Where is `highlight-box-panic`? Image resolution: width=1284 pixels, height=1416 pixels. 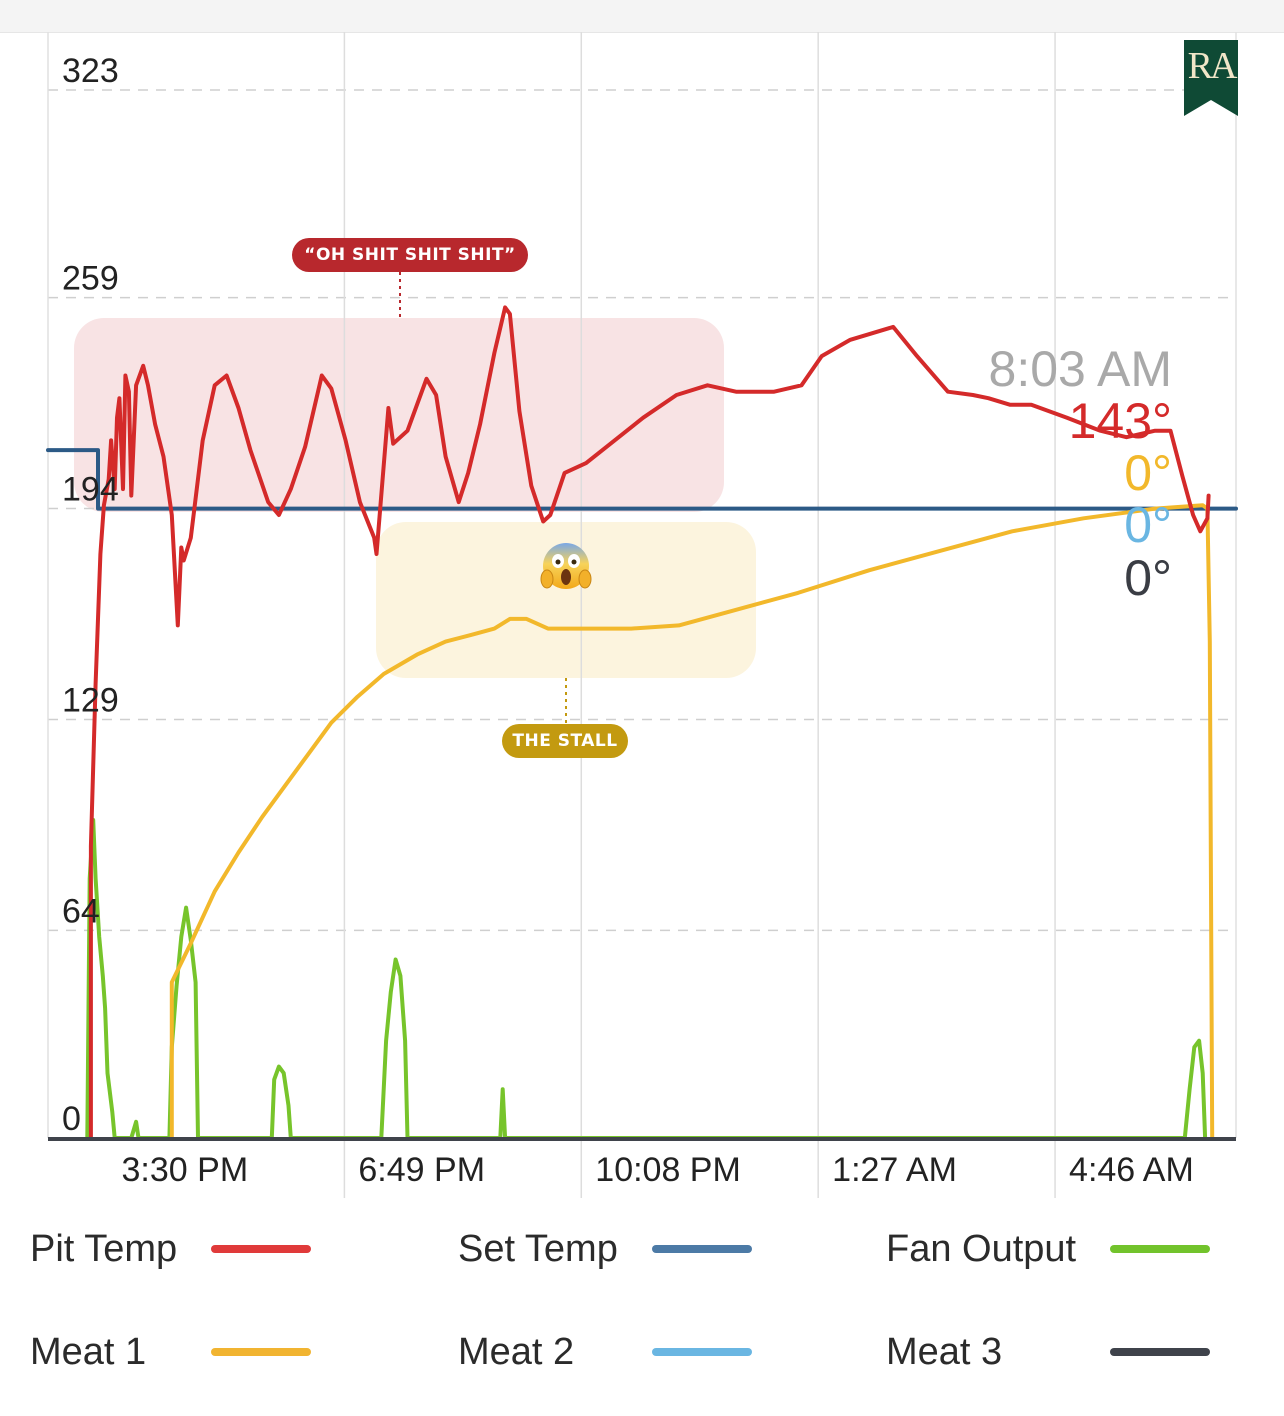
highlight-box-panic is located at coordinates (399, 415).